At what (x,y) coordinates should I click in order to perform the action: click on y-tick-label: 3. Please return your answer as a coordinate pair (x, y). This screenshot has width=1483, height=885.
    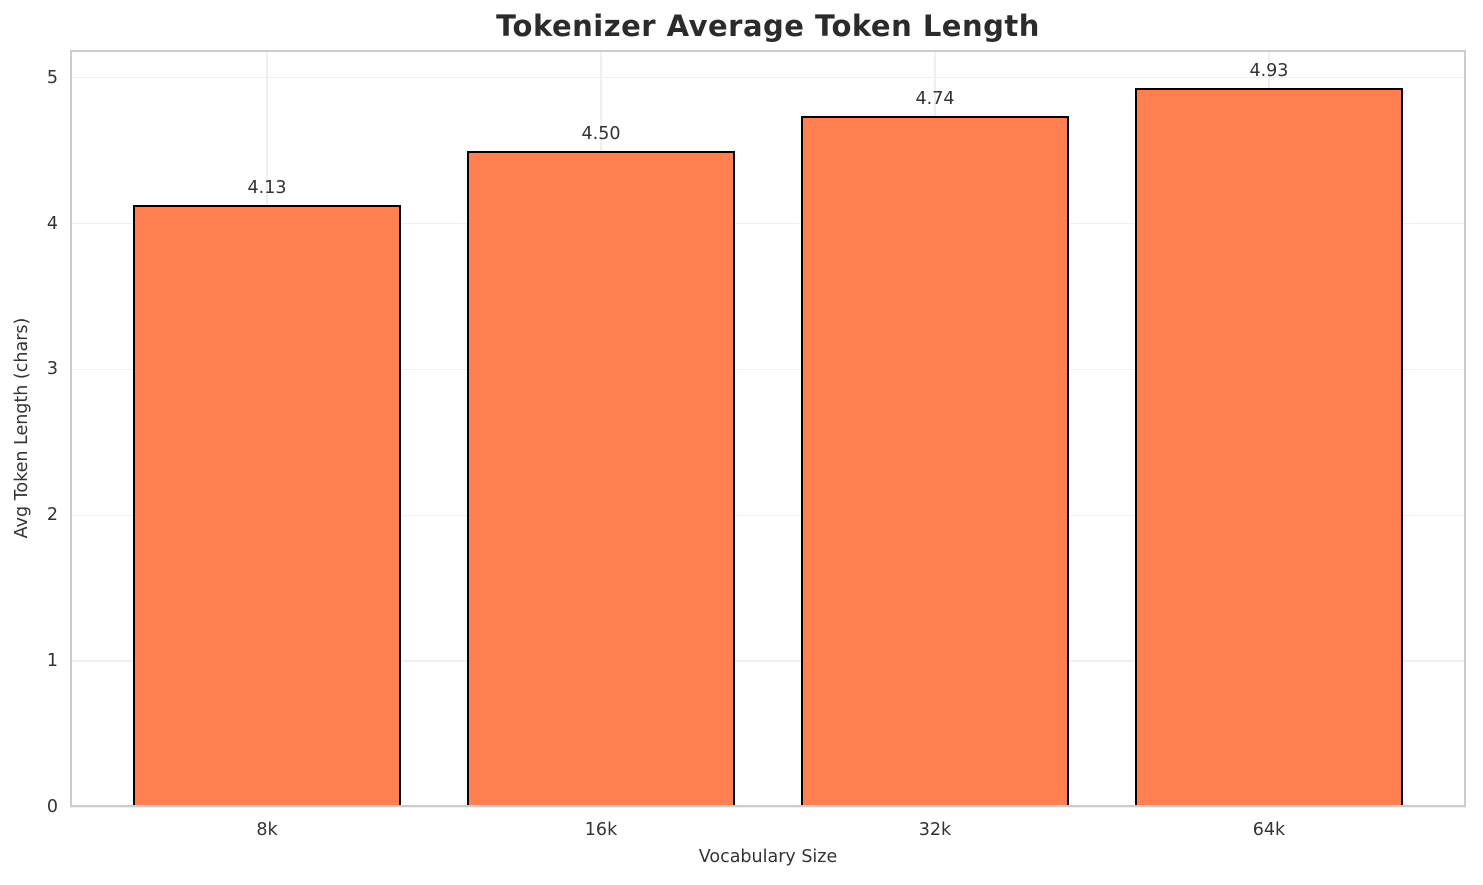
    Looking at the image, I should click on (52, 369).